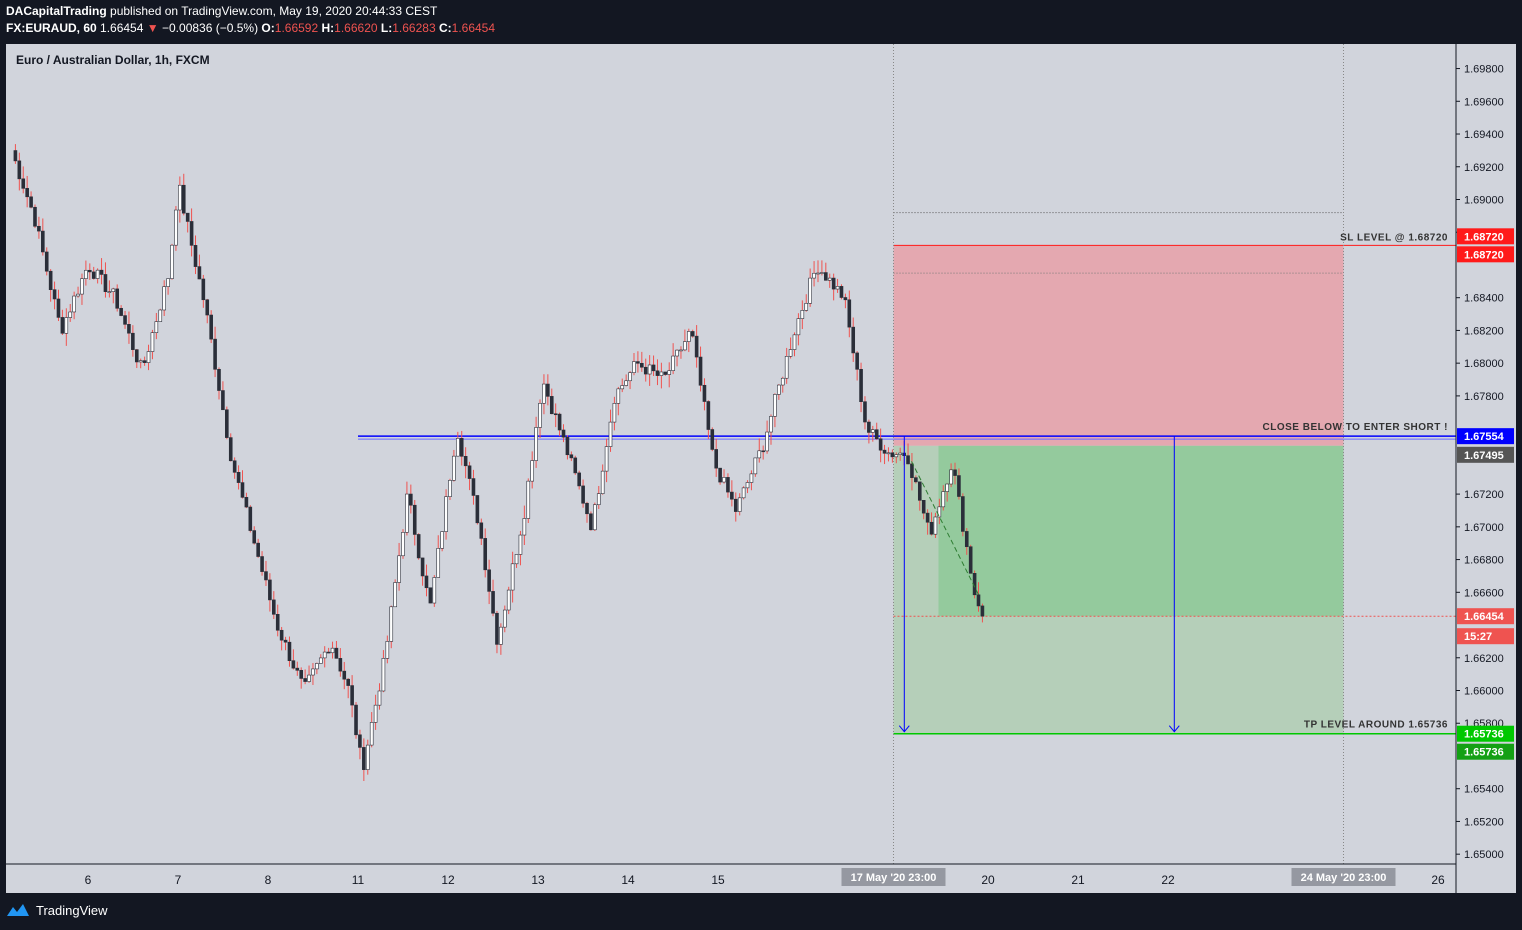 The height and width of the screenshot is (930, 1522). Describe the element at coordinates (296, 28) in the screenshot. I see `open-value: 1.66592` at that location.